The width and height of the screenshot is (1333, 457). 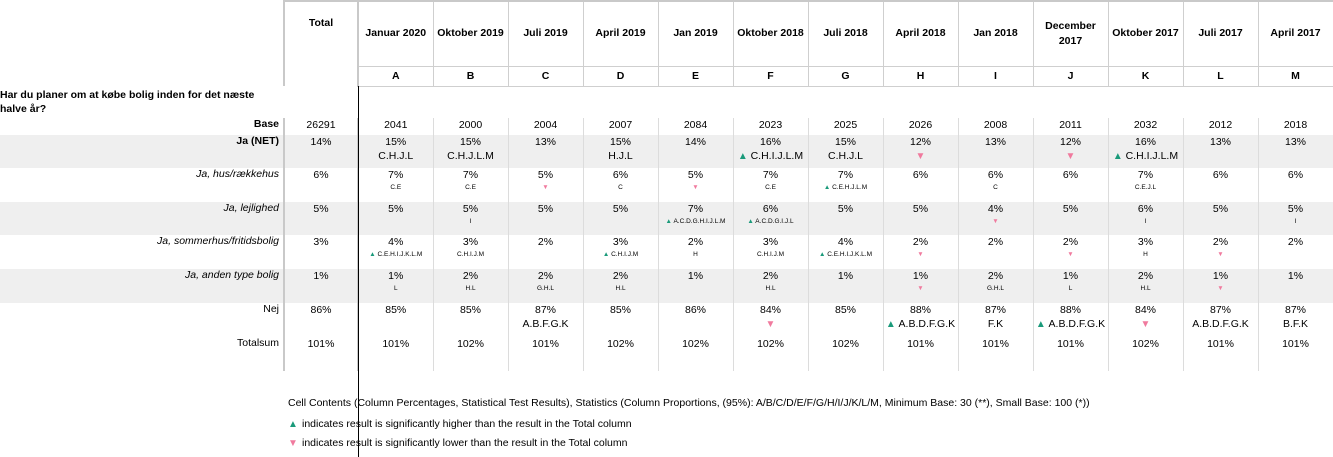 What do you see at coordinates (545, 286) in the screenshot?
I see `data-cell: 2% G.H.L` at bounding box center [545, 286].